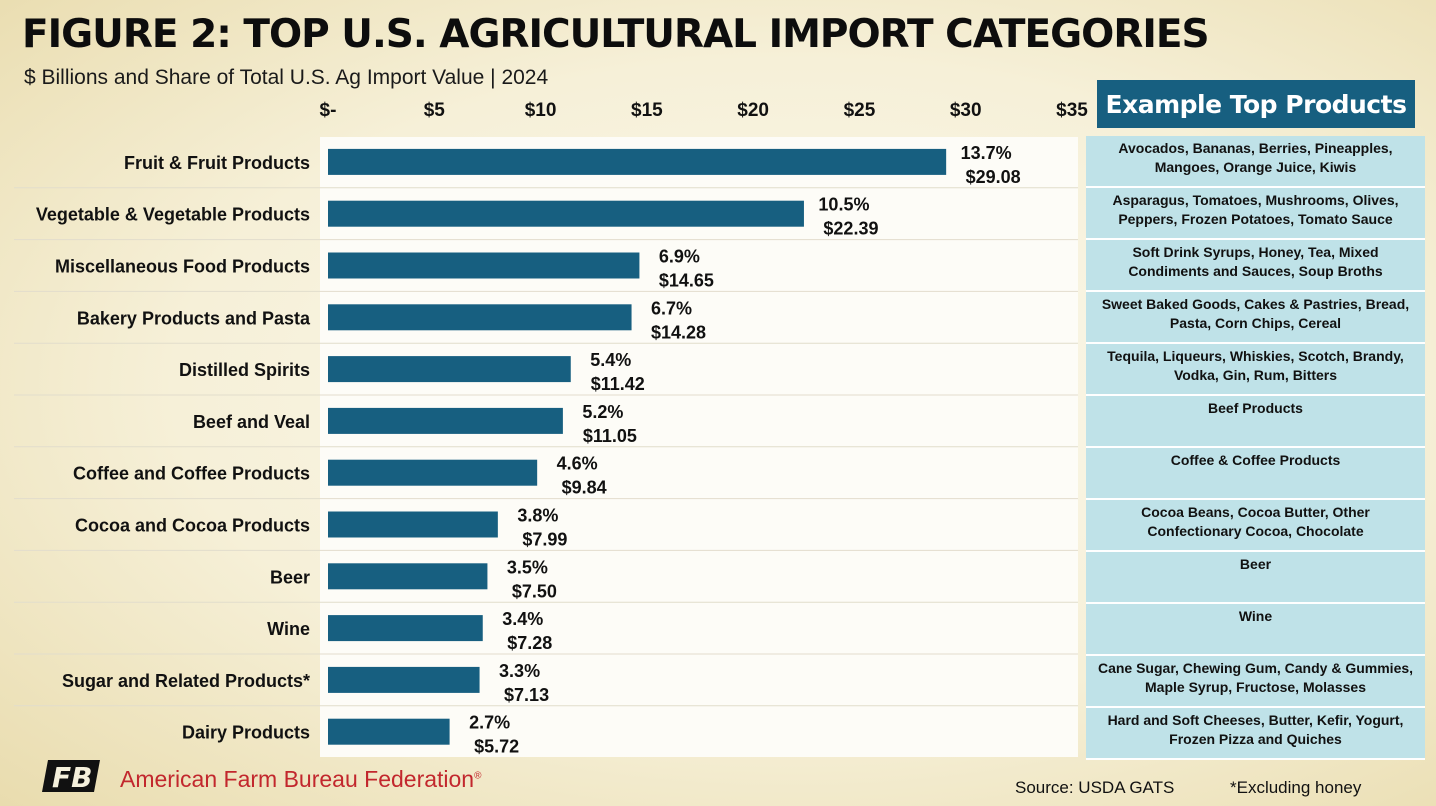 The height and width of the screenshot is (806, 1436). I want to click on category-label: Bakery Products and Pasta, so click(194, 318).